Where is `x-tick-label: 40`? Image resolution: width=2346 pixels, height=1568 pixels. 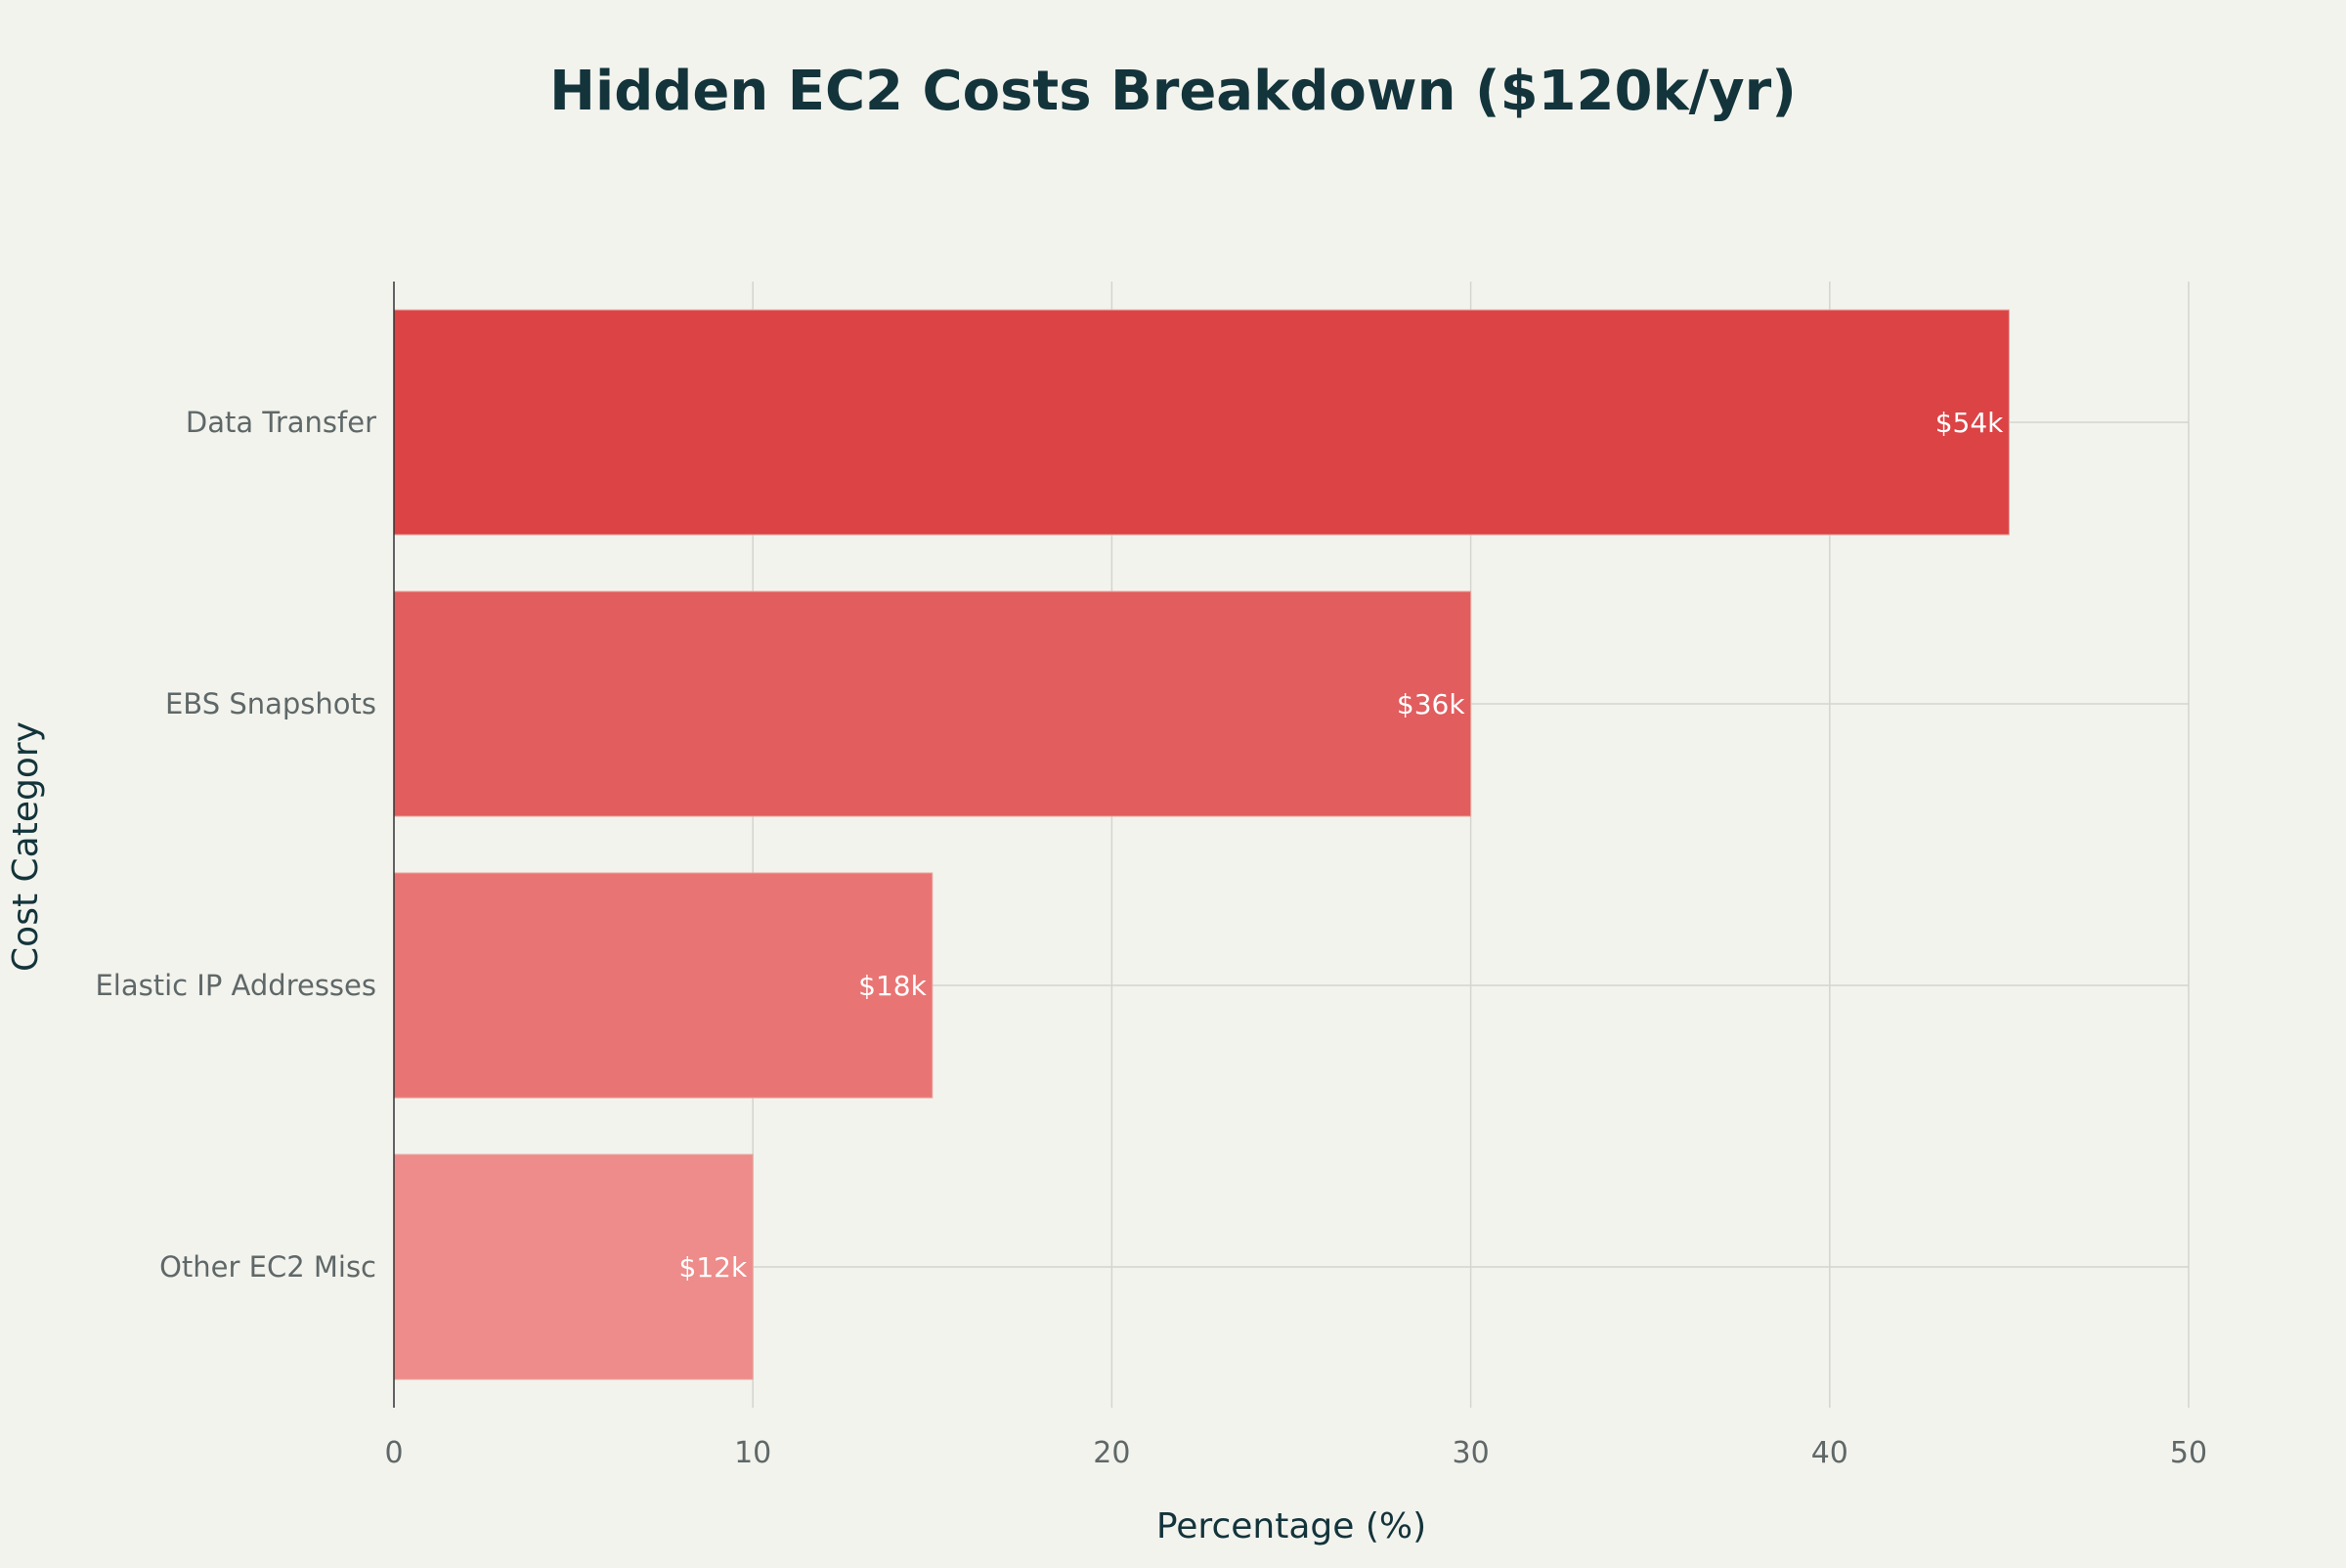 x-tick-label: 40 is located at coordinates (1830, 1453).